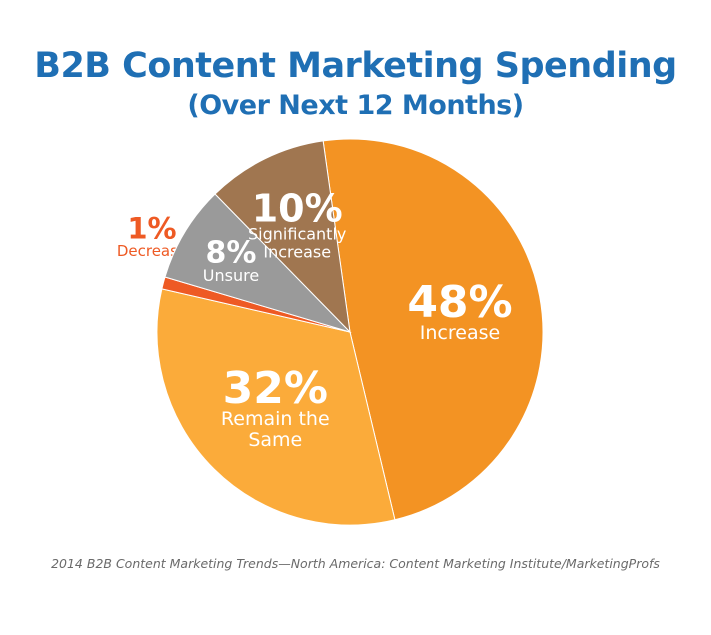  I want to click on slice-name-decrease-line-1: Decrease, so click(152, 251).